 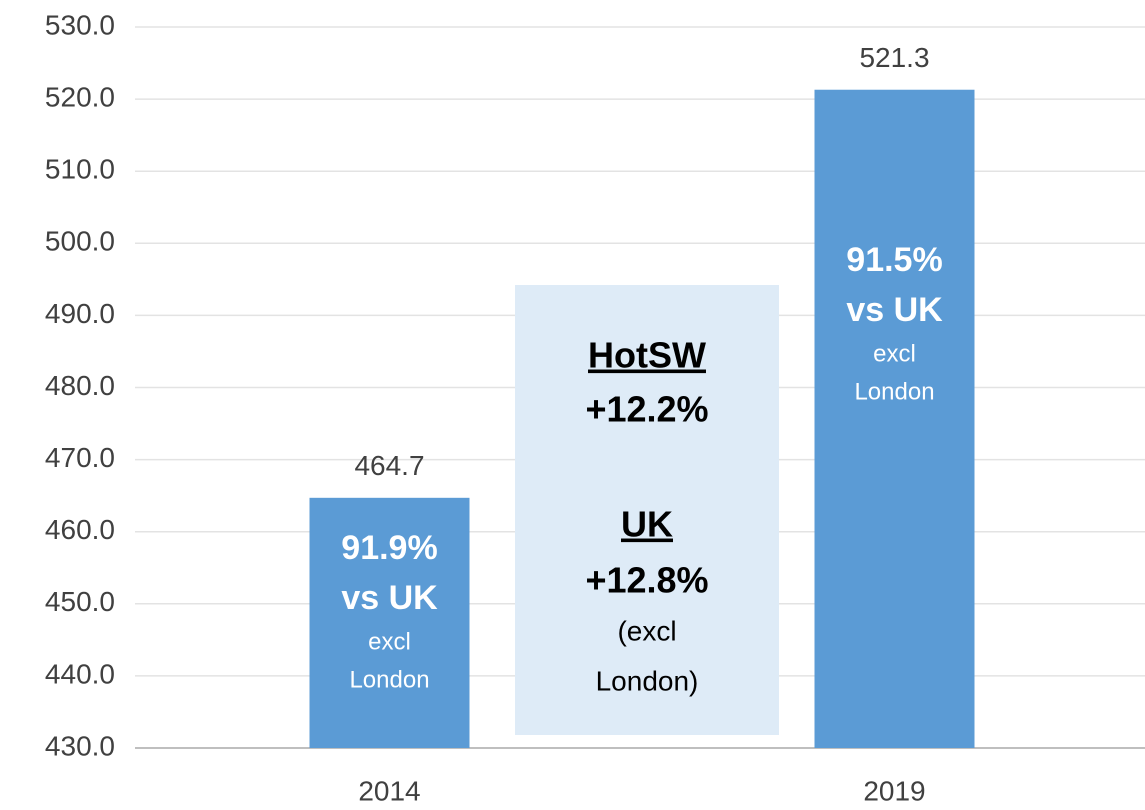 I want to click on x-tick-label: 2014, so click(x=389, y=790).